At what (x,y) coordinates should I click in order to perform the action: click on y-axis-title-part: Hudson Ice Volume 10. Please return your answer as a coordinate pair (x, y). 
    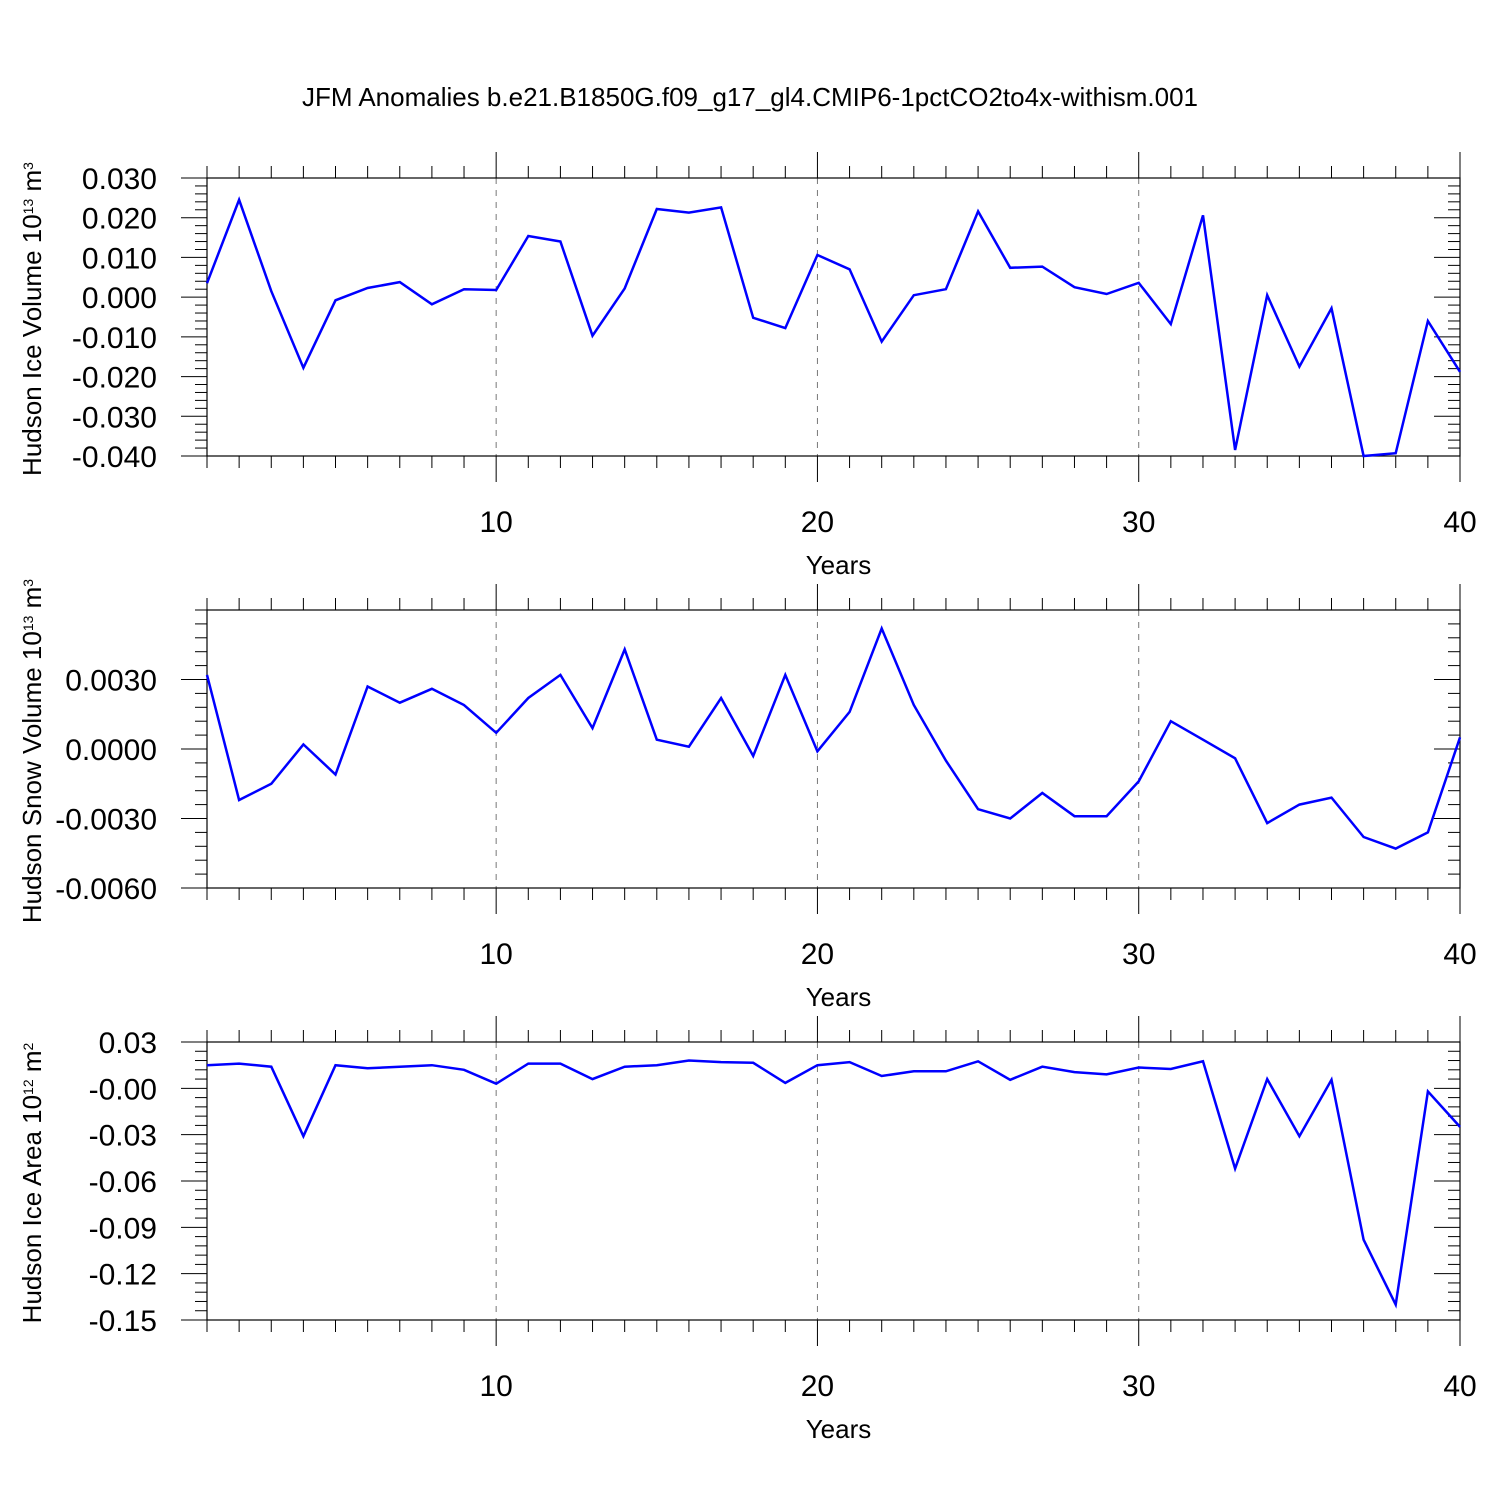
    Looking at the image, I should click on (32, 345).